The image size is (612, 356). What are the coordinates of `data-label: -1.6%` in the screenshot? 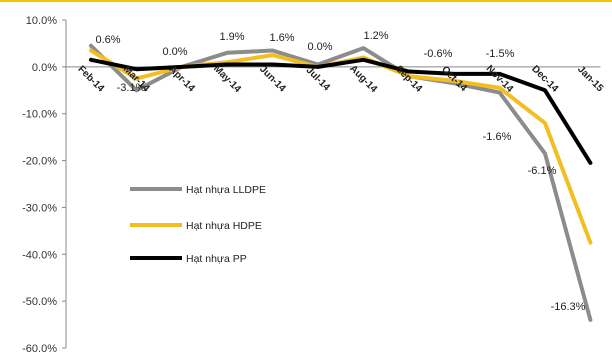 It's located at (497, 137).